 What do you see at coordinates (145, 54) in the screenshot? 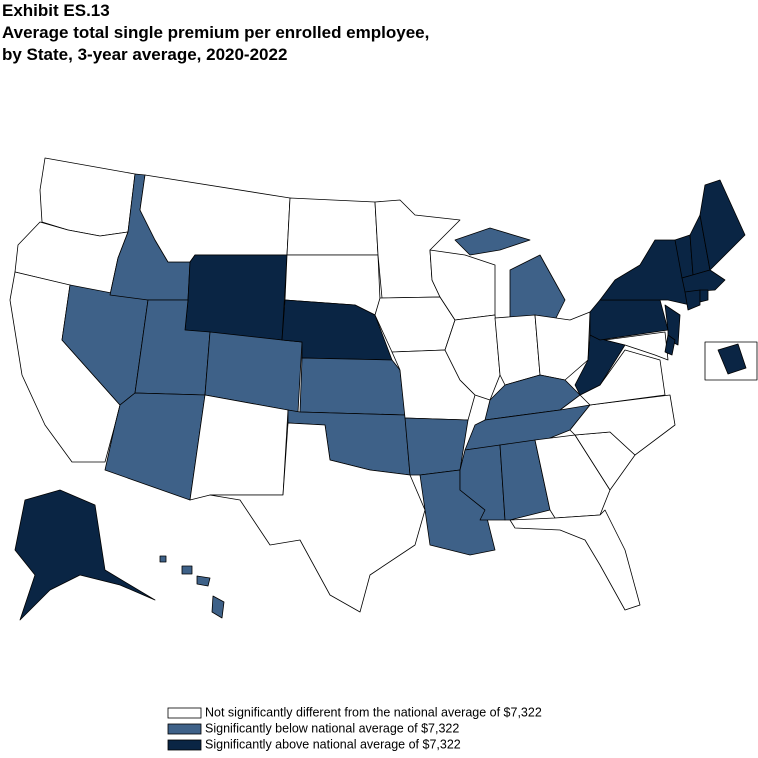
I see `title-line: by State, 3-year average, 2020-2022` at bounding box center [145, 54].